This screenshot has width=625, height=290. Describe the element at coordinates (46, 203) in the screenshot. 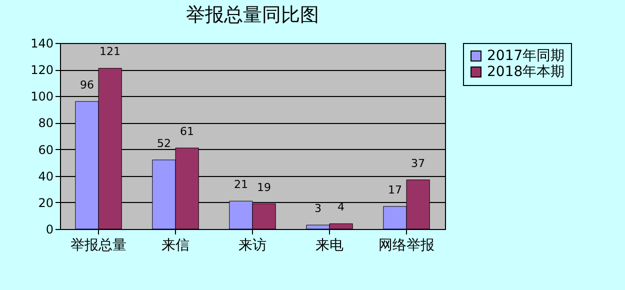

I see `y-tick-label: 20` at that location.